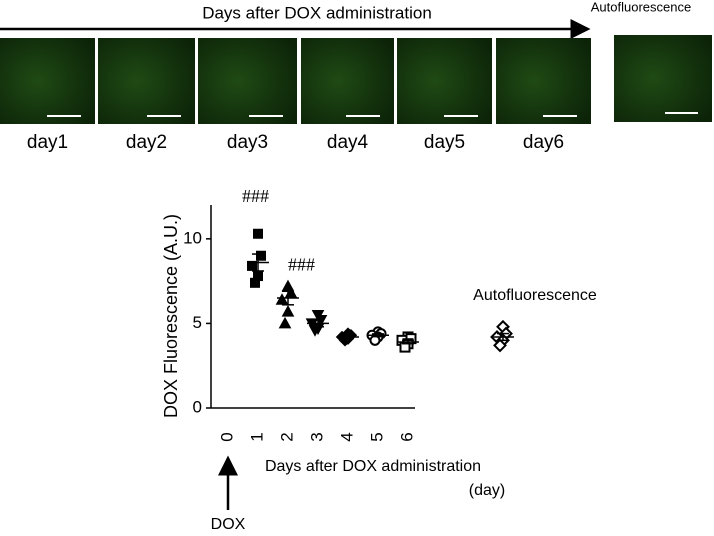 The image size is (714, 536). What do you see at coordinates (444, 142) in the screenshot?
I see `day-label: day5` at bounding box center [444, 142].